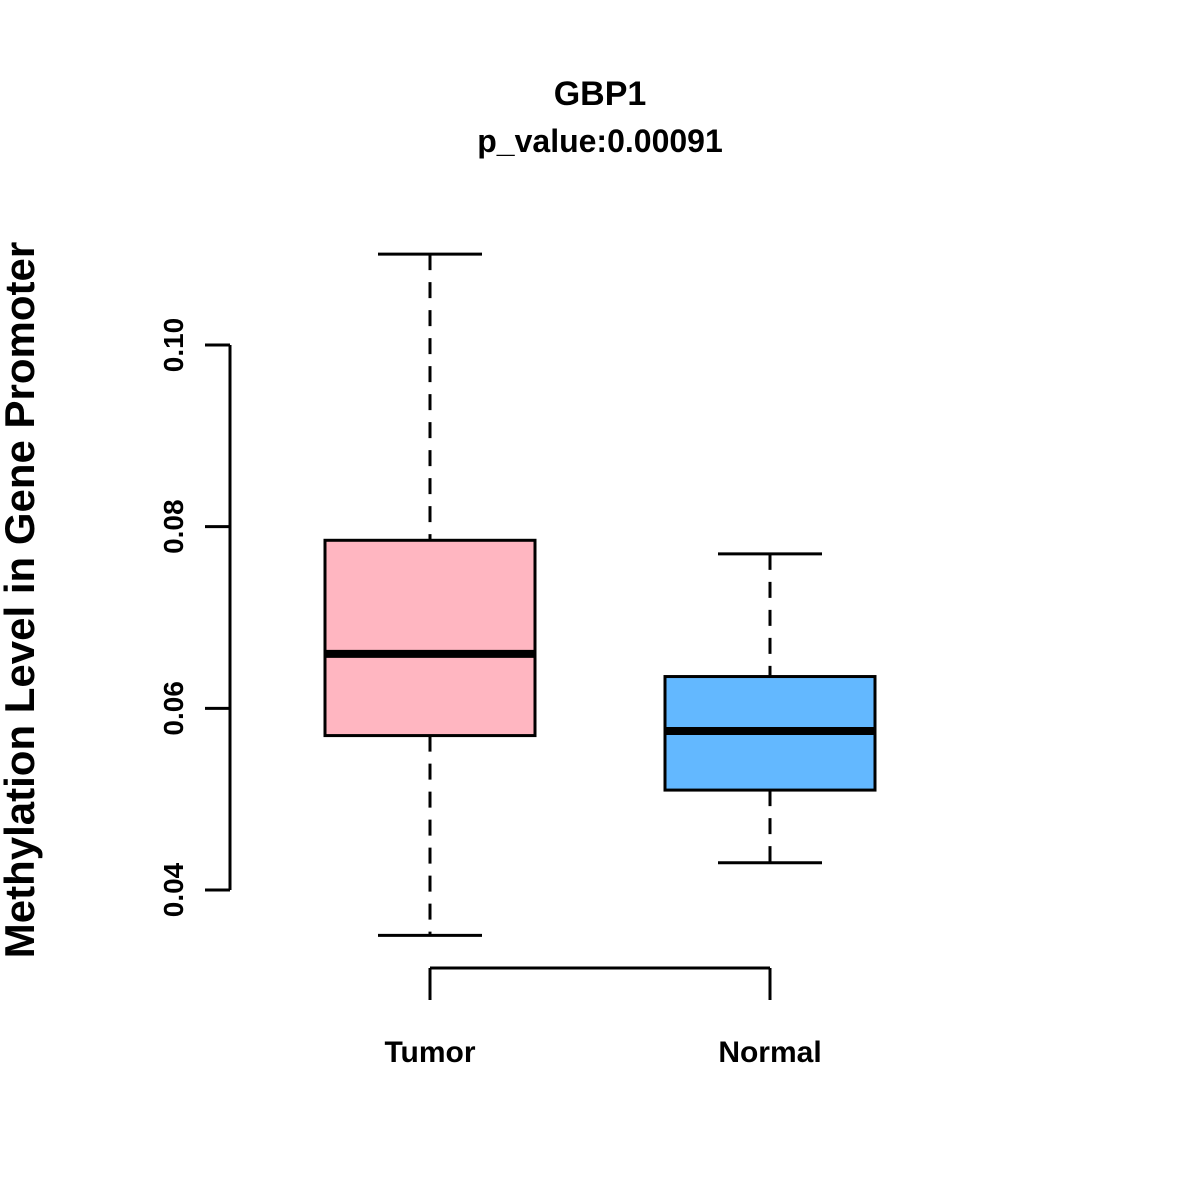 This screenshot has height=1200, width=1200. What do you see at coordinates (173, 708) in the screenshot?
I see `y-tick-label: 0.06` at bounding box center [173, 708].